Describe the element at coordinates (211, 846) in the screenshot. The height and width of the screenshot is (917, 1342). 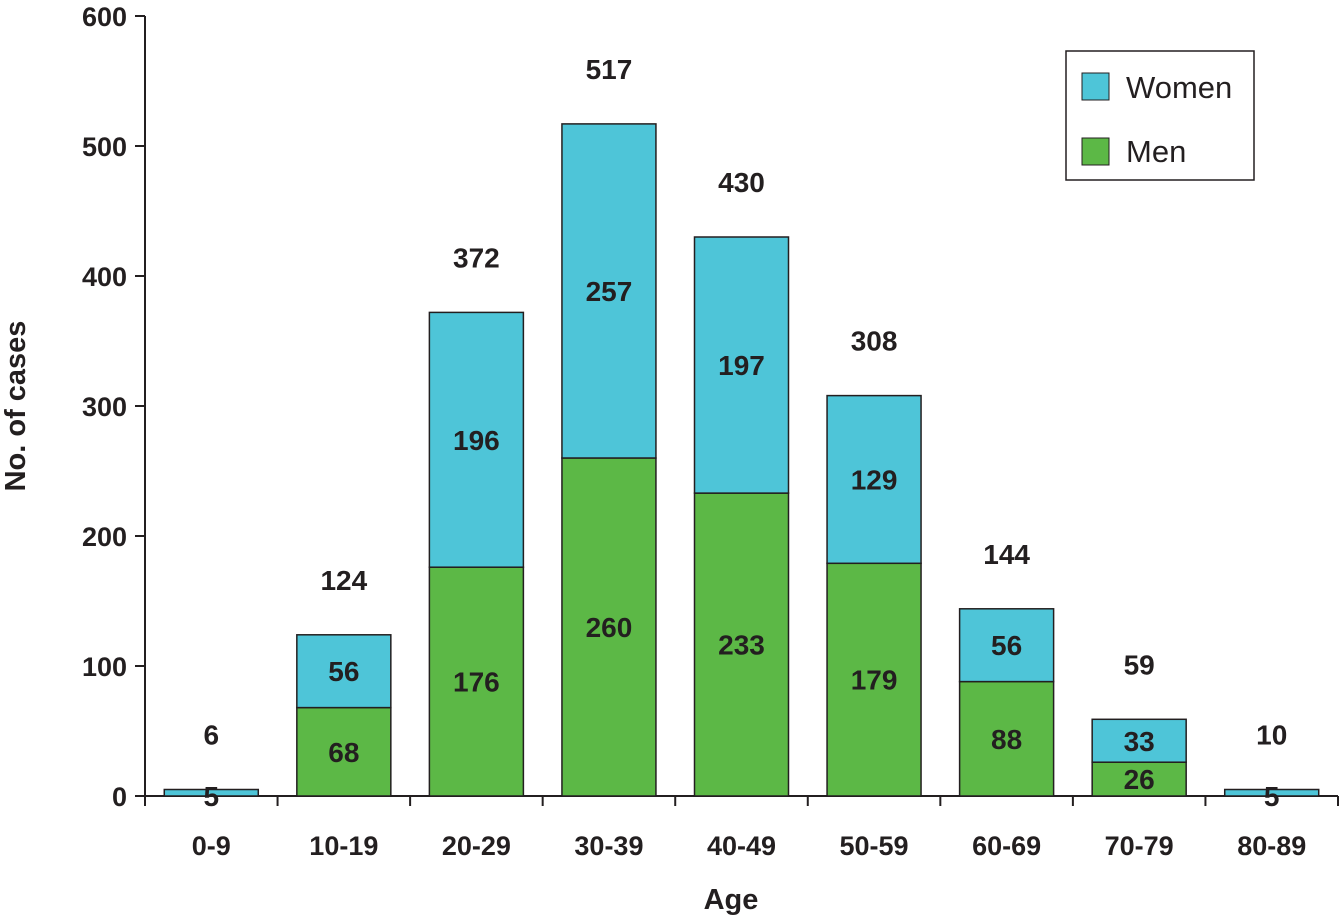
I see `x-tick-label: 0-9` at that location.